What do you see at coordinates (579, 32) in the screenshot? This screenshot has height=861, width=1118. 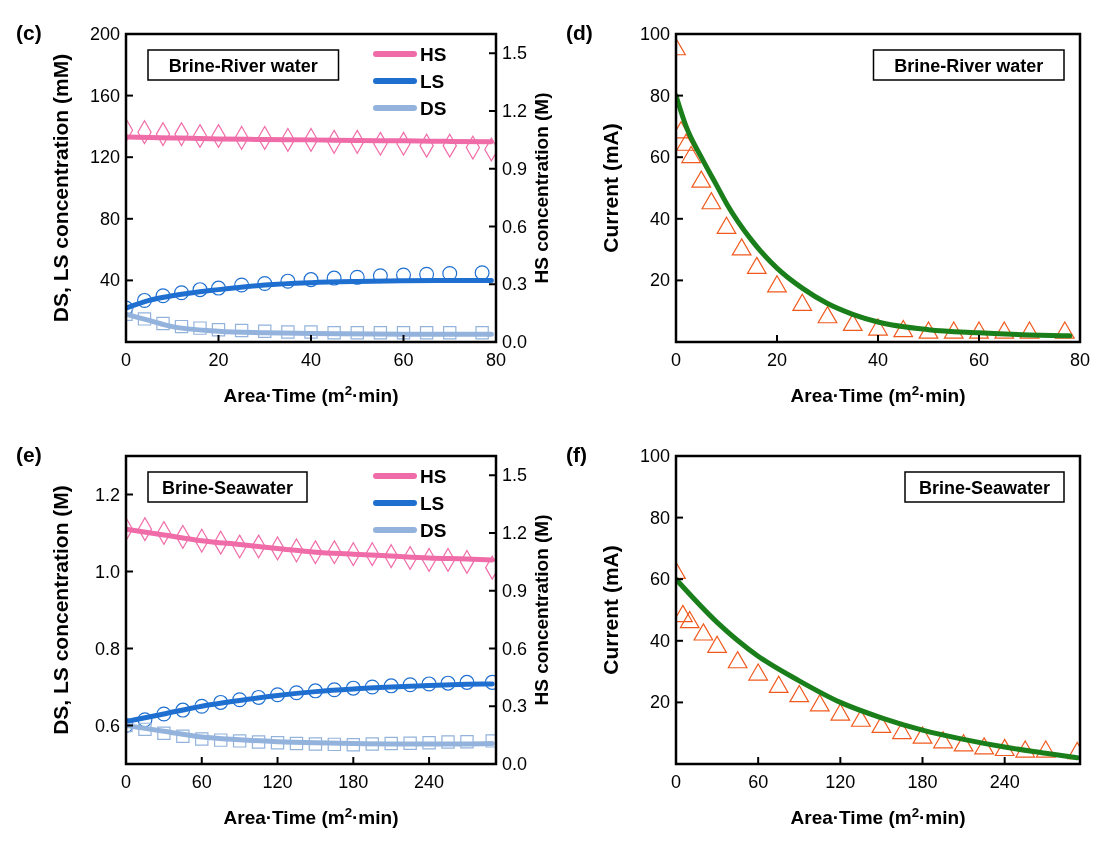 I see `text: (d)` at bounding box center [579, 32].